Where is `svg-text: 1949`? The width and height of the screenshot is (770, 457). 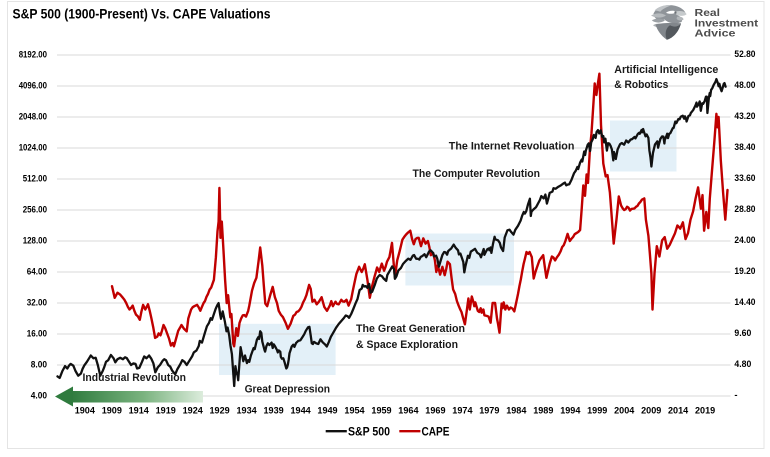 svg-text: 1949 is located at coordinates (327, 410).